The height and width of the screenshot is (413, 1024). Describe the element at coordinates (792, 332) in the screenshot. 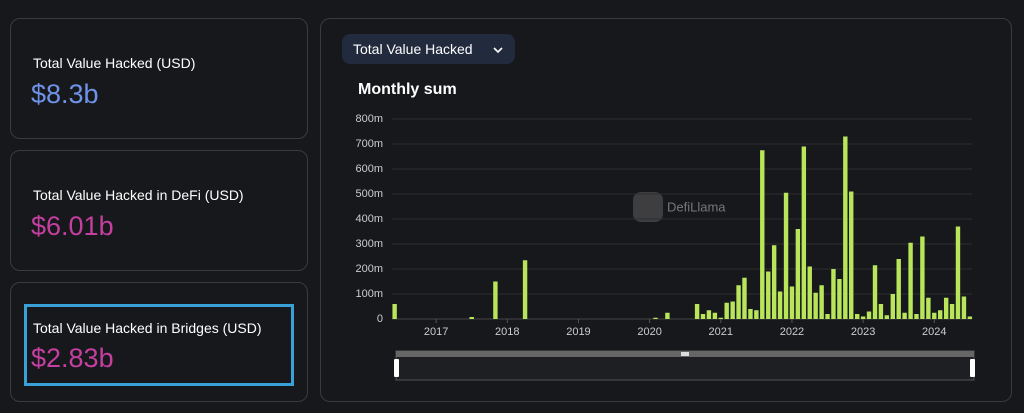

I see `x-tick-label: 2022` at that location.